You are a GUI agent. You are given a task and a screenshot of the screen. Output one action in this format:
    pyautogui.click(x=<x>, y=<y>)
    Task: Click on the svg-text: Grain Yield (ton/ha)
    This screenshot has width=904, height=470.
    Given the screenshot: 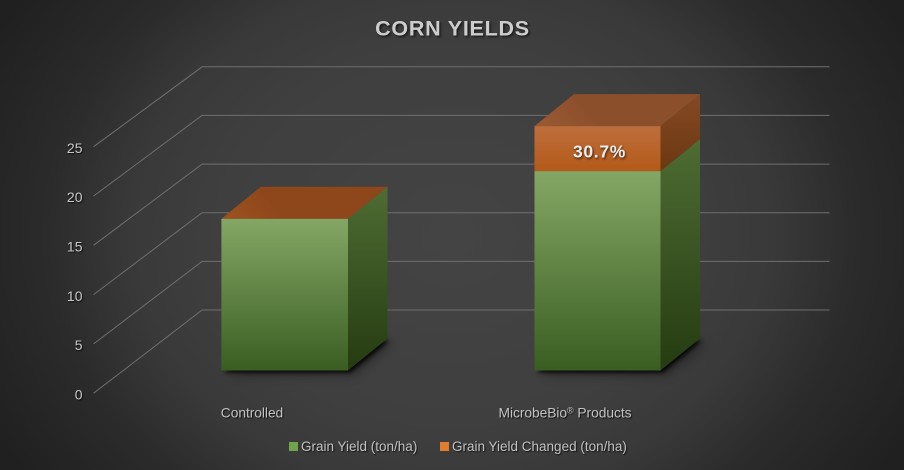 What is the action you would take?
    pyautogui.click(x=359, y=446)
    